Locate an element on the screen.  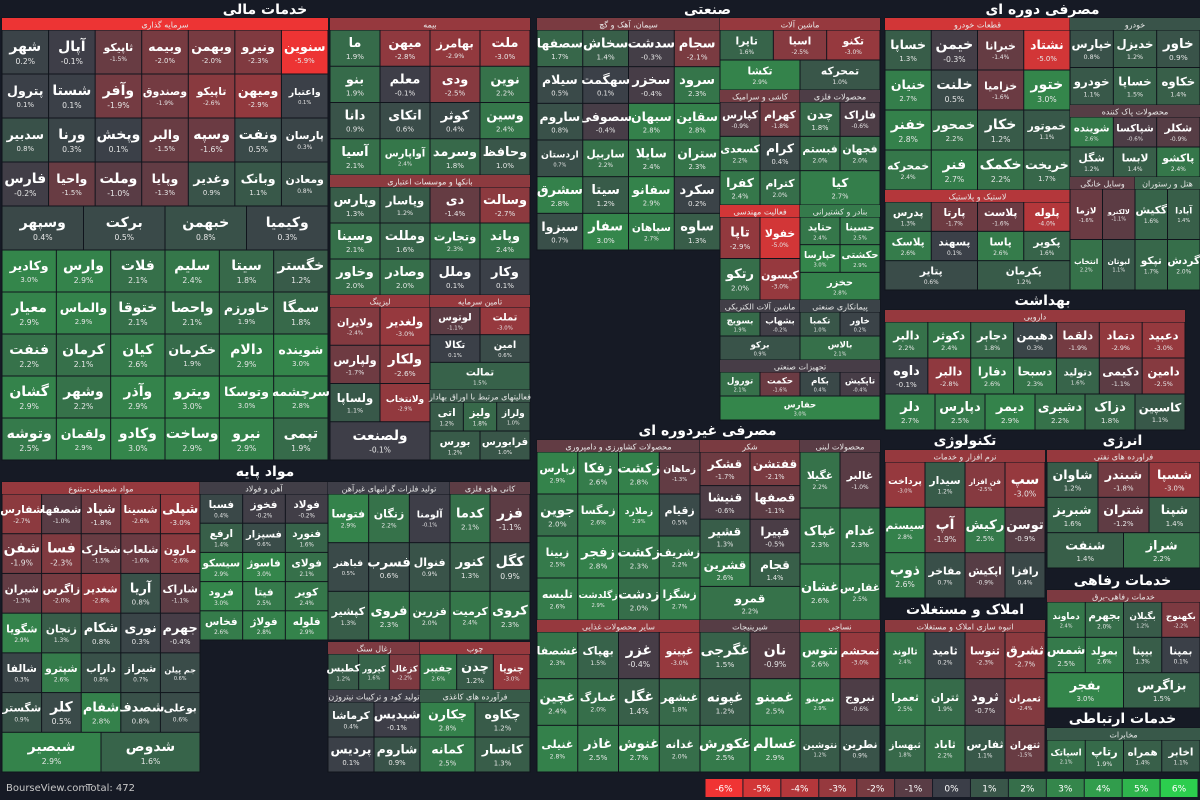
stock-name: غگل is located at coordinates (639, 696).